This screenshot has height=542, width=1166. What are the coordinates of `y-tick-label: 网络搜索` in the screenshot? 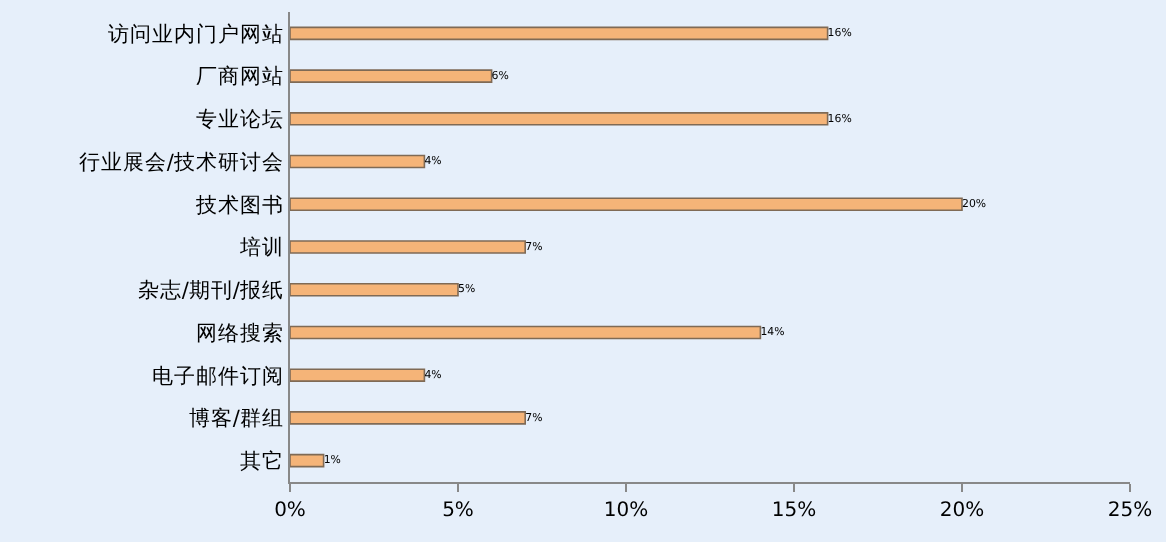 It's located at (239, 332).